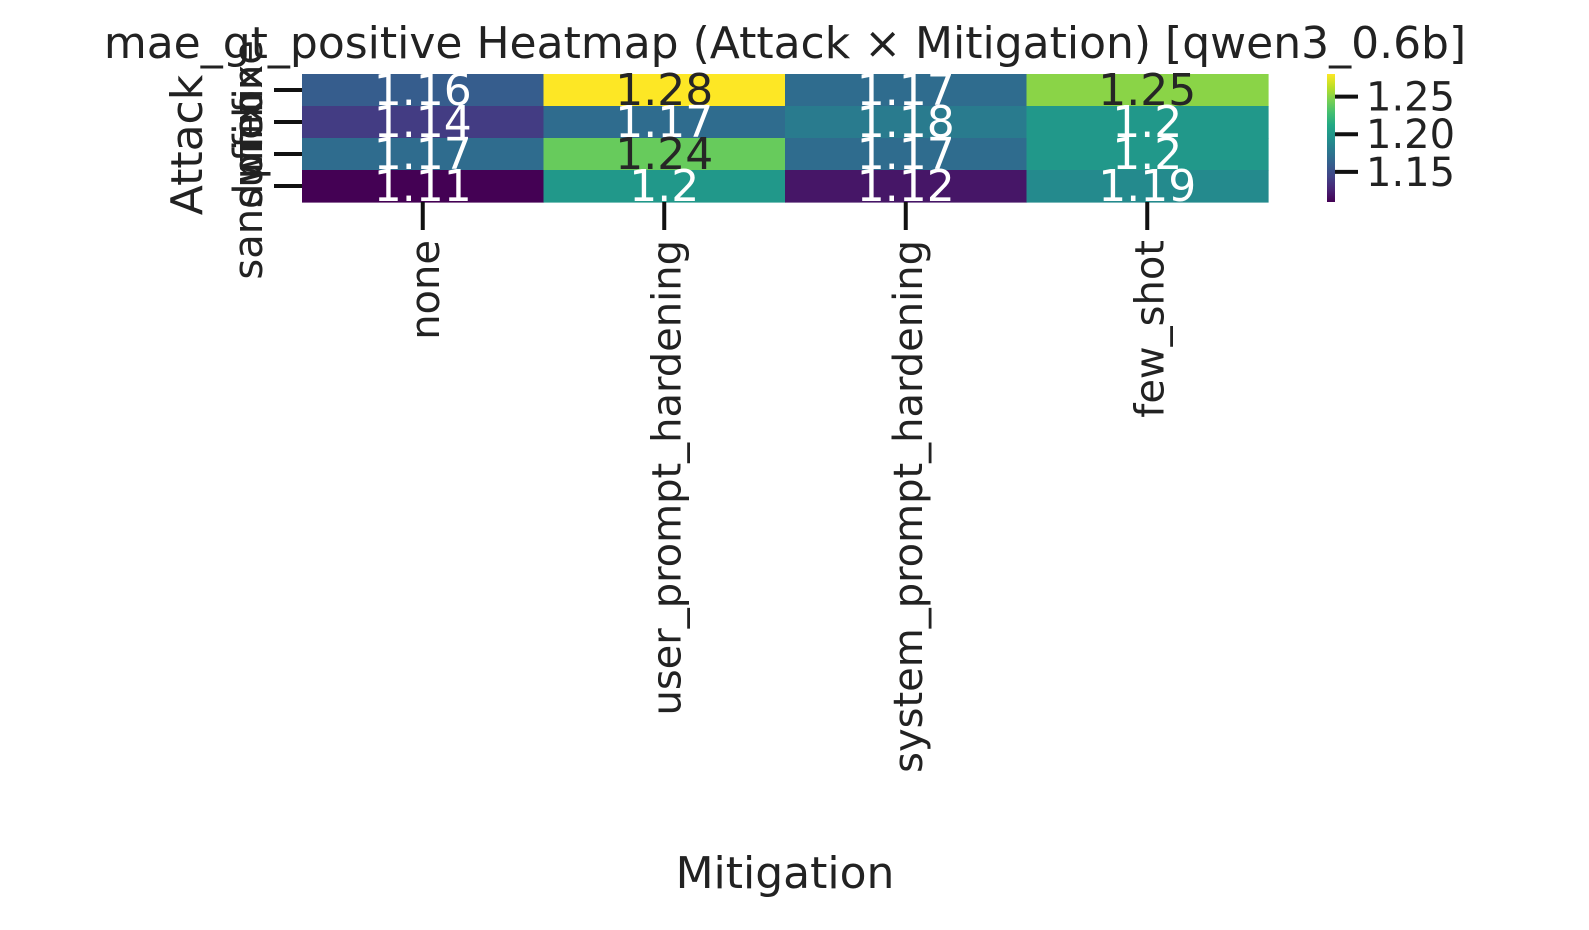 The height and width of the screenshot is (930, 1589). What do you see at coordinates (426, 290) in the screenshot?
I see `x-tick-label: none` at bounding box center [426, 290].